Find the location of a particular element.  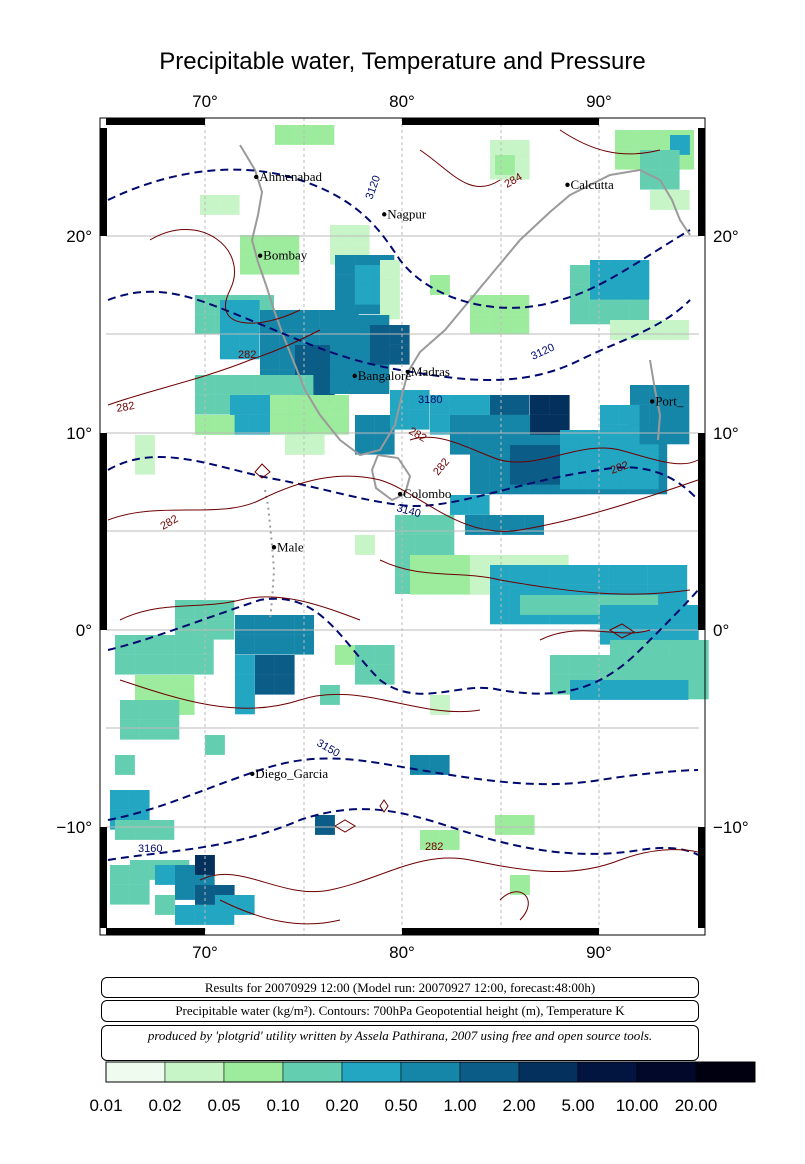

lat-label-left: 20° is located at coordinates (79, 236).